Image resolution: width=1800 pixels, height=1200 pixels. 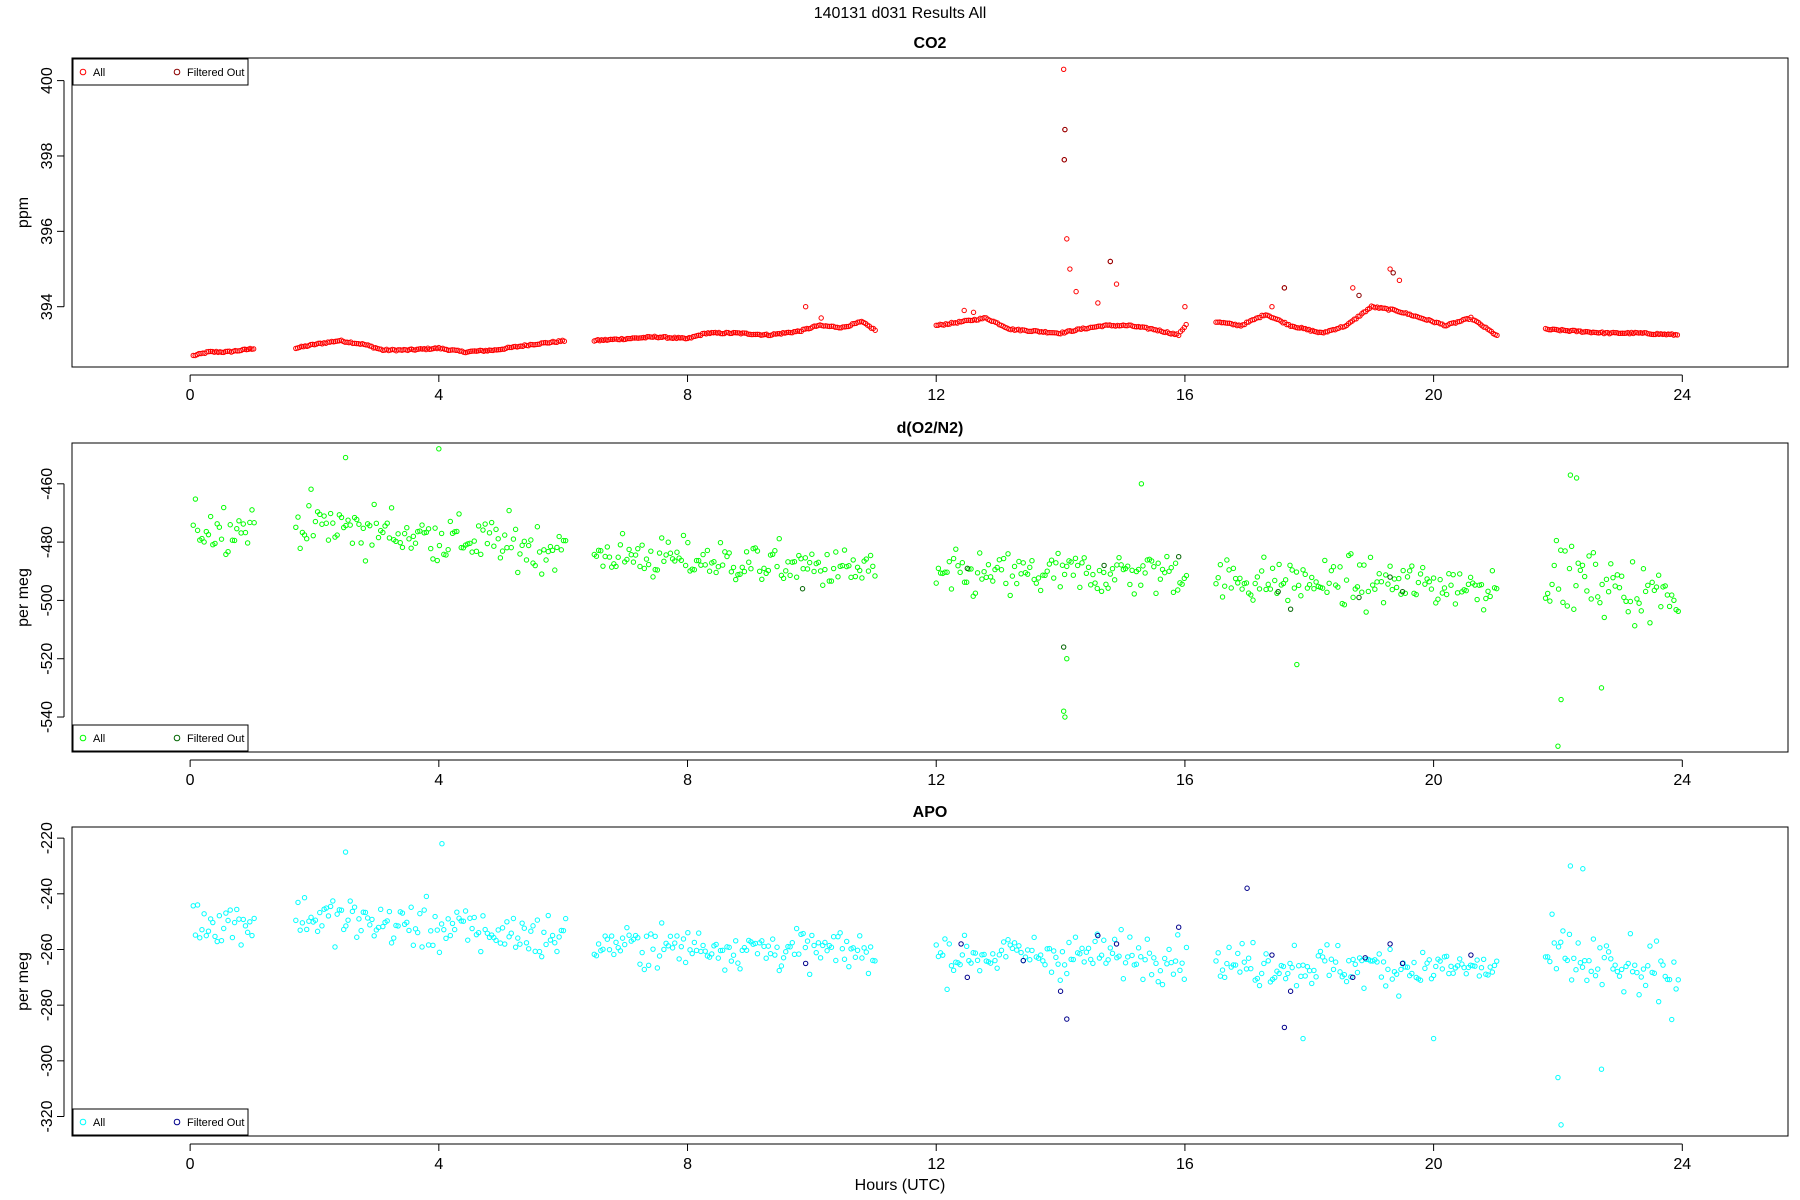 I want to click on legend: All Filtered Out, so click(x=160, y=1122).